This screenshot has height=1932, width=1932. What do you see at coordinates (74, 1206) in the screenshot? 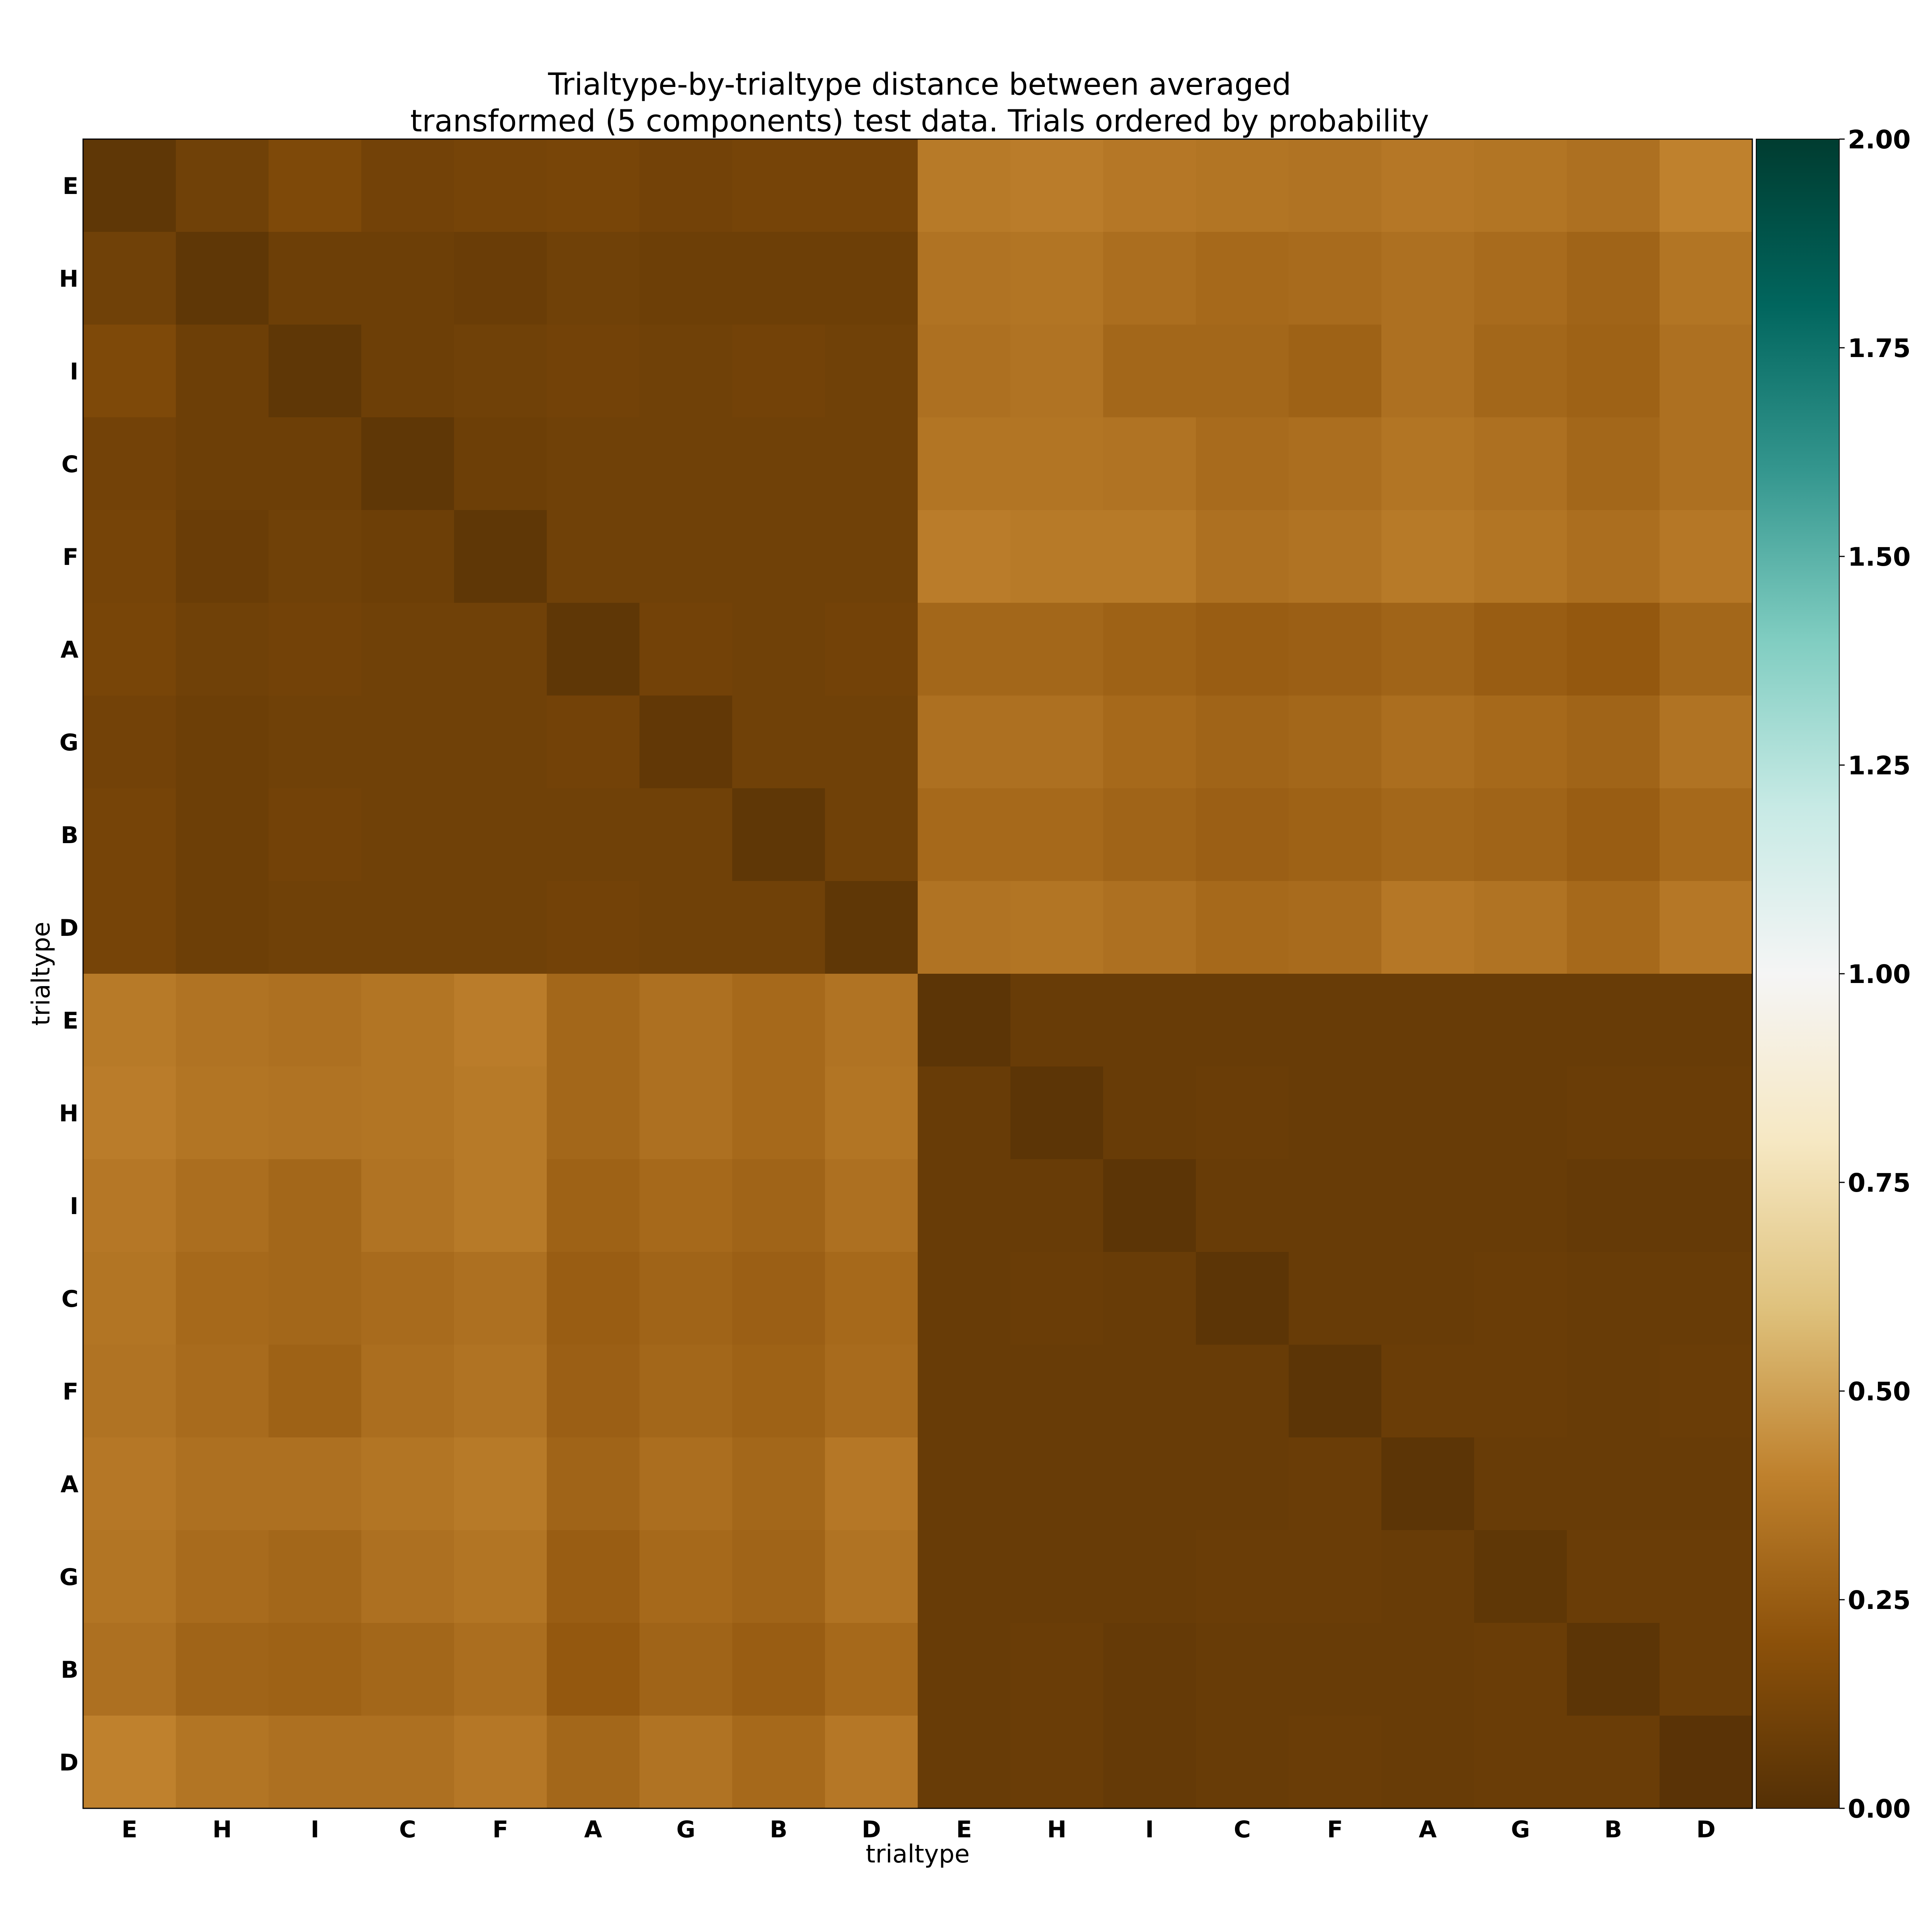
I see `y-tick-label: I` at bounding box center [74, 1206].